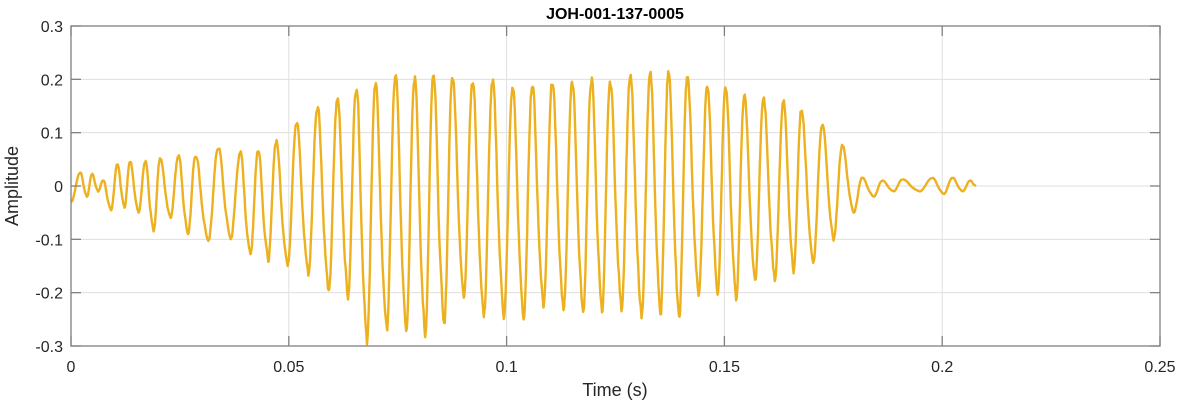 Image resolution: width=1182 pixels, height=404 pixels. What do you see at coordinates (12, 186) in the screenshot?
I see `y-axis-label: Amplitude` at bounding box center [12, 186].